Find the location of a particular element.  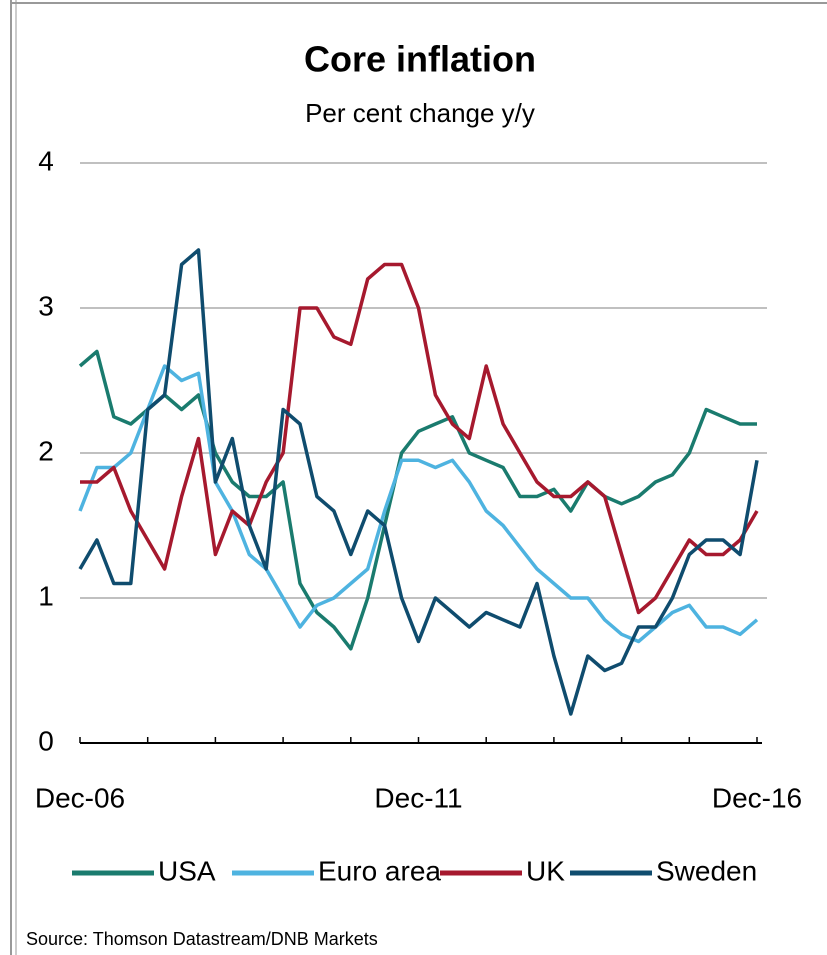

y-tick-label: 0 is located at coordinates (46, 740).